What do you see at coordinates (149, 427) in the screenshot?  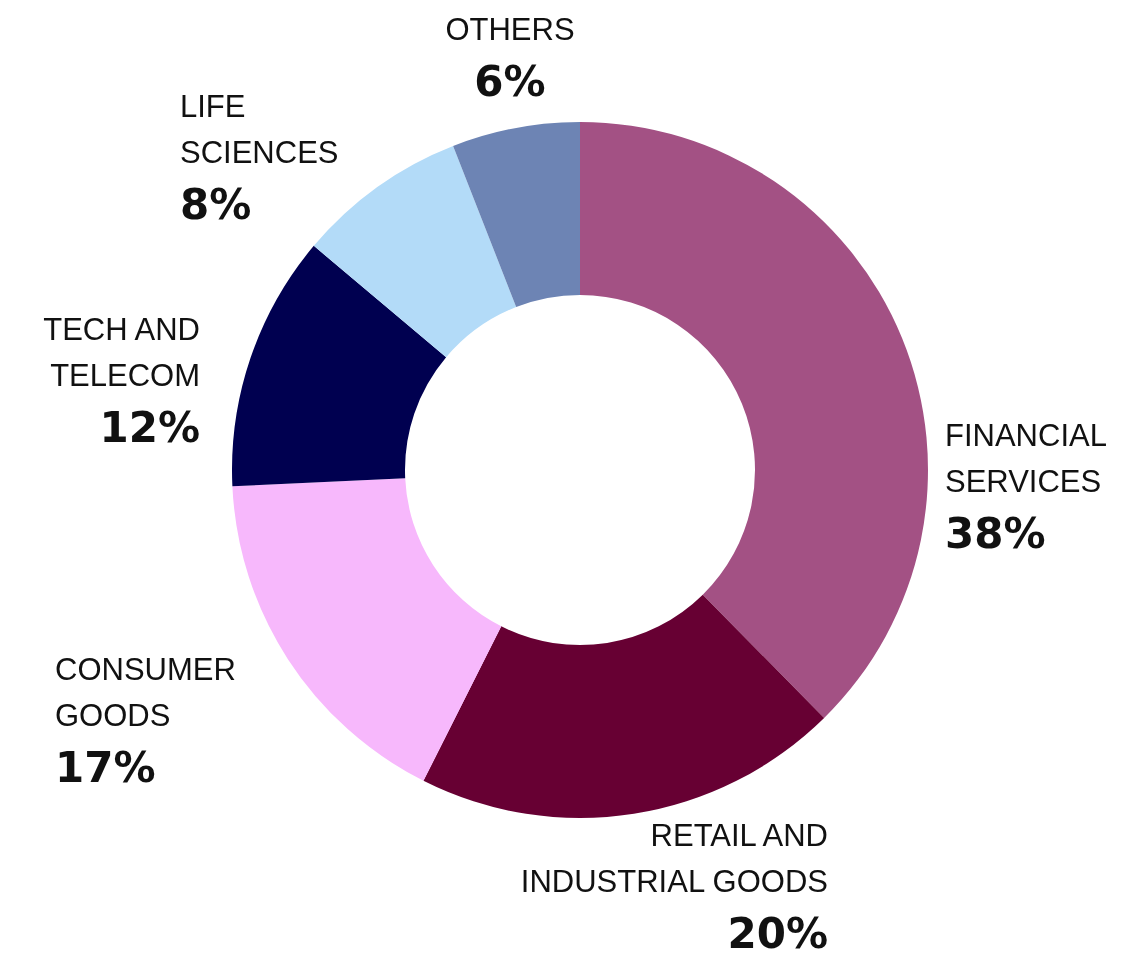 I see `data-label: 12%` at bounding box center [149, 427].